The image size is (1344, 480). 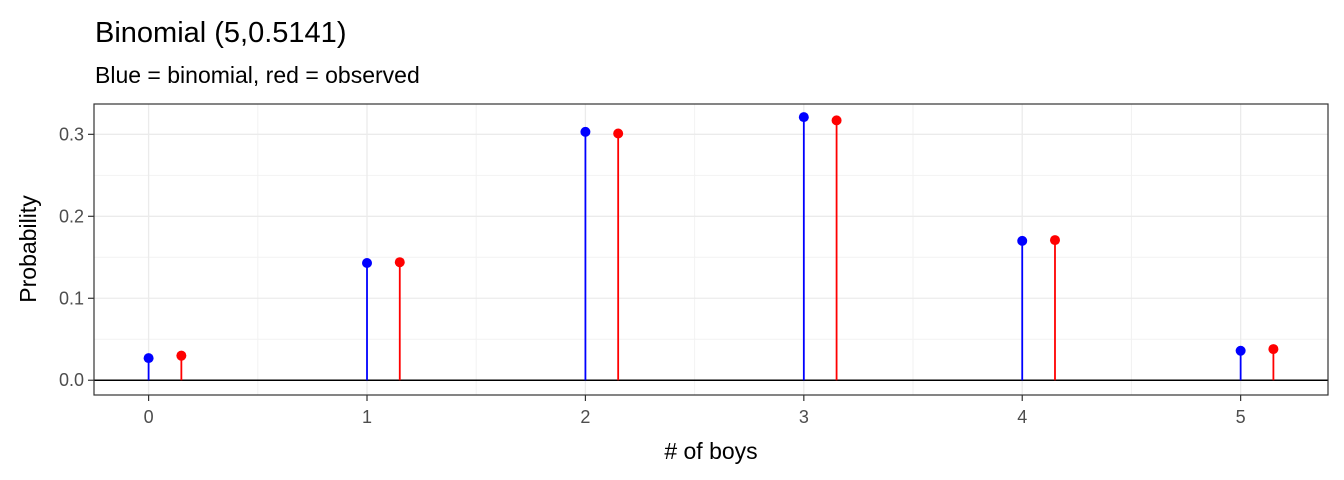 What do you see at coordinates (1022, 417) in the screenshot?
I see `x-tick-label: 4` at bounding box center [1022, 417].